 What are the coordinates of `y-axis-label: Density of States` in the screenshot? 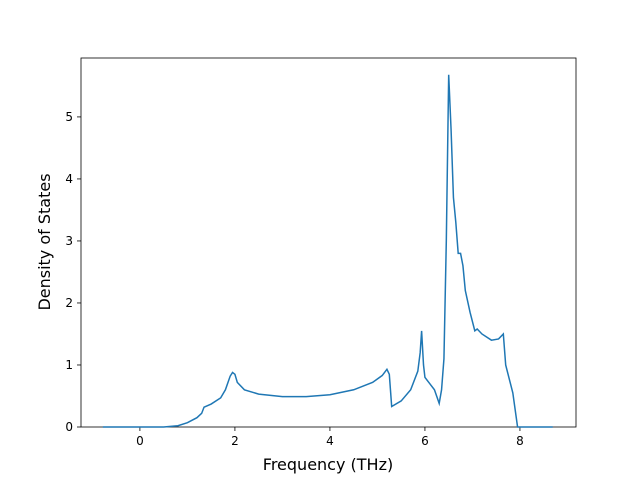 It's located at (44, 241).